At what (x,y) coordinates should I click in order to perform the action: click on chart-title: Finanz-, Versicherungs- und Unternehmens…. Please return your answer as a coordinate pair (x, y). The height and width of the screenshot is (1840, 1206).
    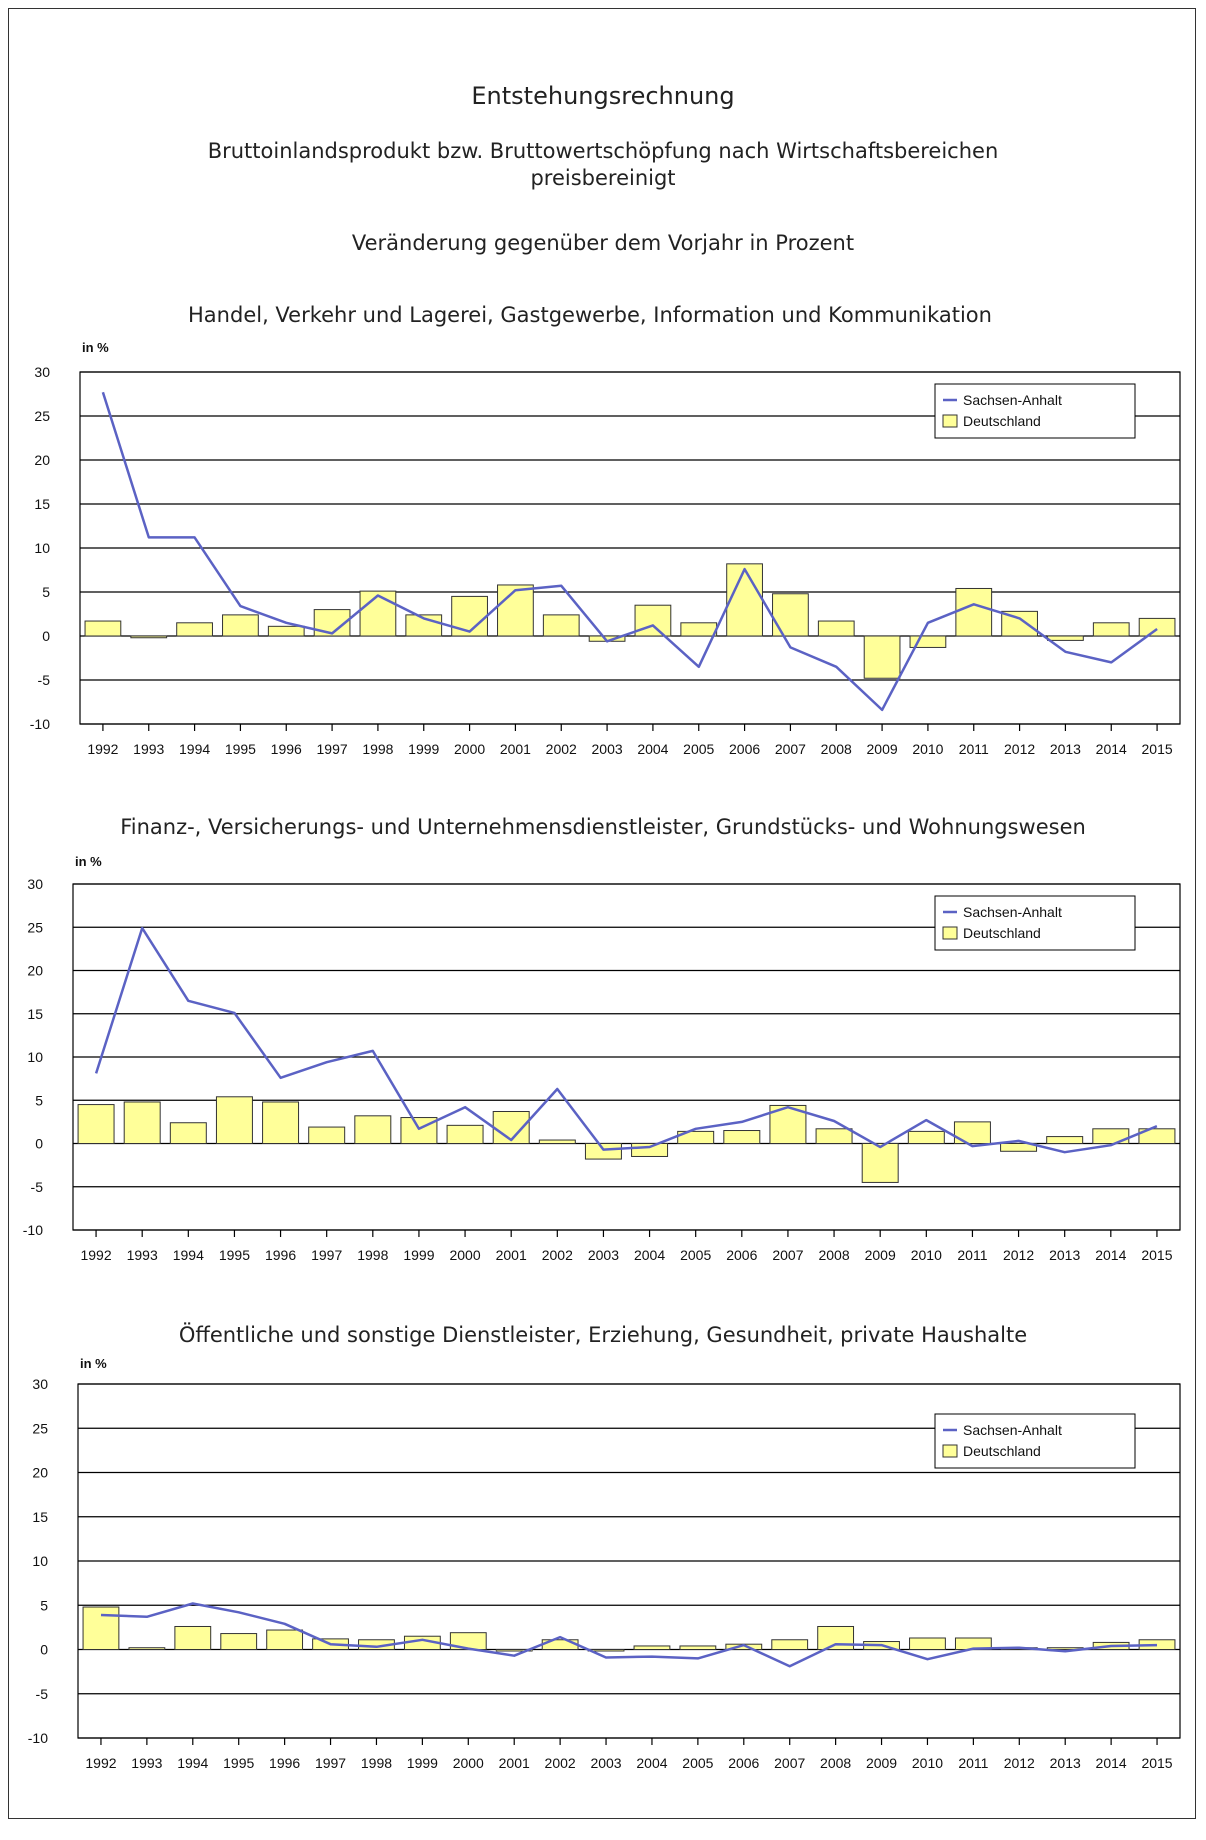
    Looking at the image, I should click on (603, 827).